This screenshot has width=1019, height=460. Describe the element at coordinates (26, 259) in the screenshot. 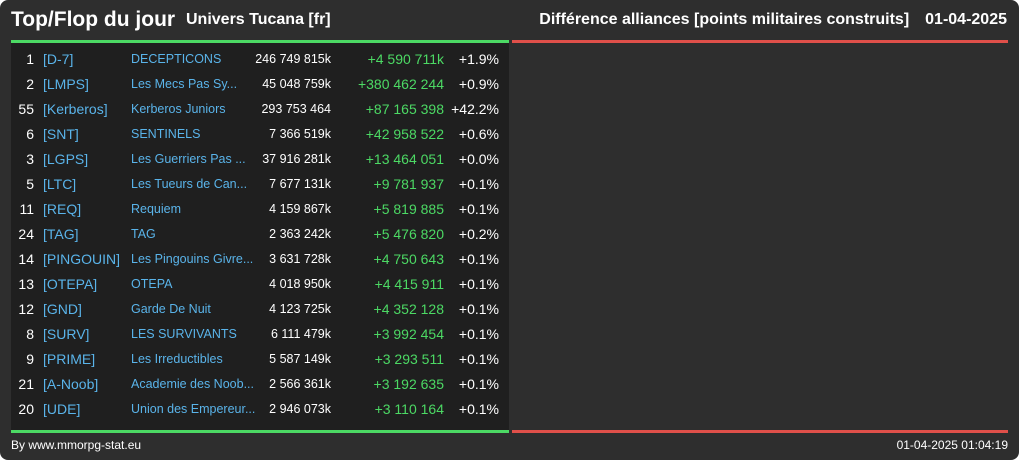

I see `rank-cell: 14` at that location.